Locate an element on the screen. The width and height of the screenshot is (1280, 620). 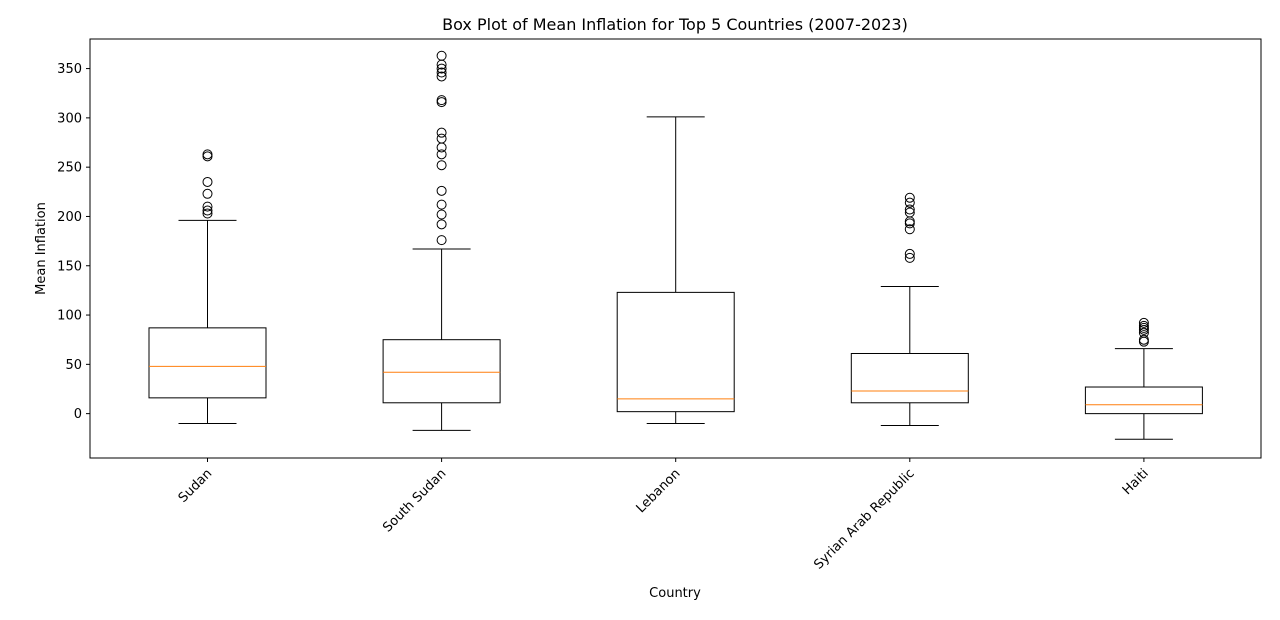
x-tick-label: South Sudan is located at coordinates (414, 500).